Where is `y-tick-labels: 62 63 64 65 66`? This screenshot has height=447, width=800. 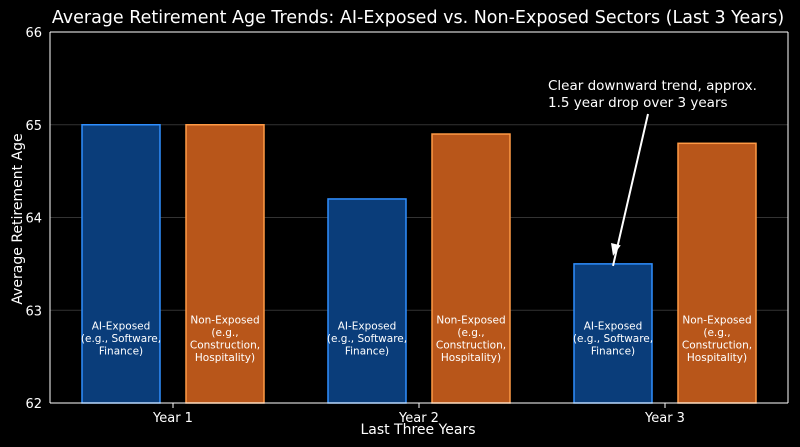 y-tick-labels: 62 63 64 65 66 is located at coordinates (33, 219).